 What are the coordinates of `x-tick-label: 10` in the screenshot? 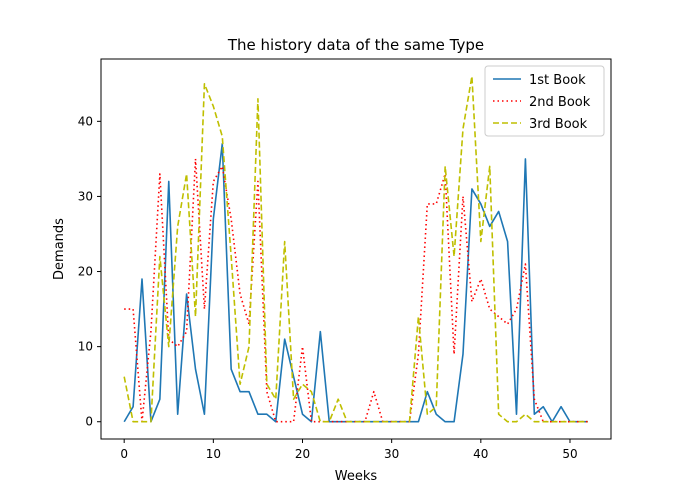 It's located at (213, 454).